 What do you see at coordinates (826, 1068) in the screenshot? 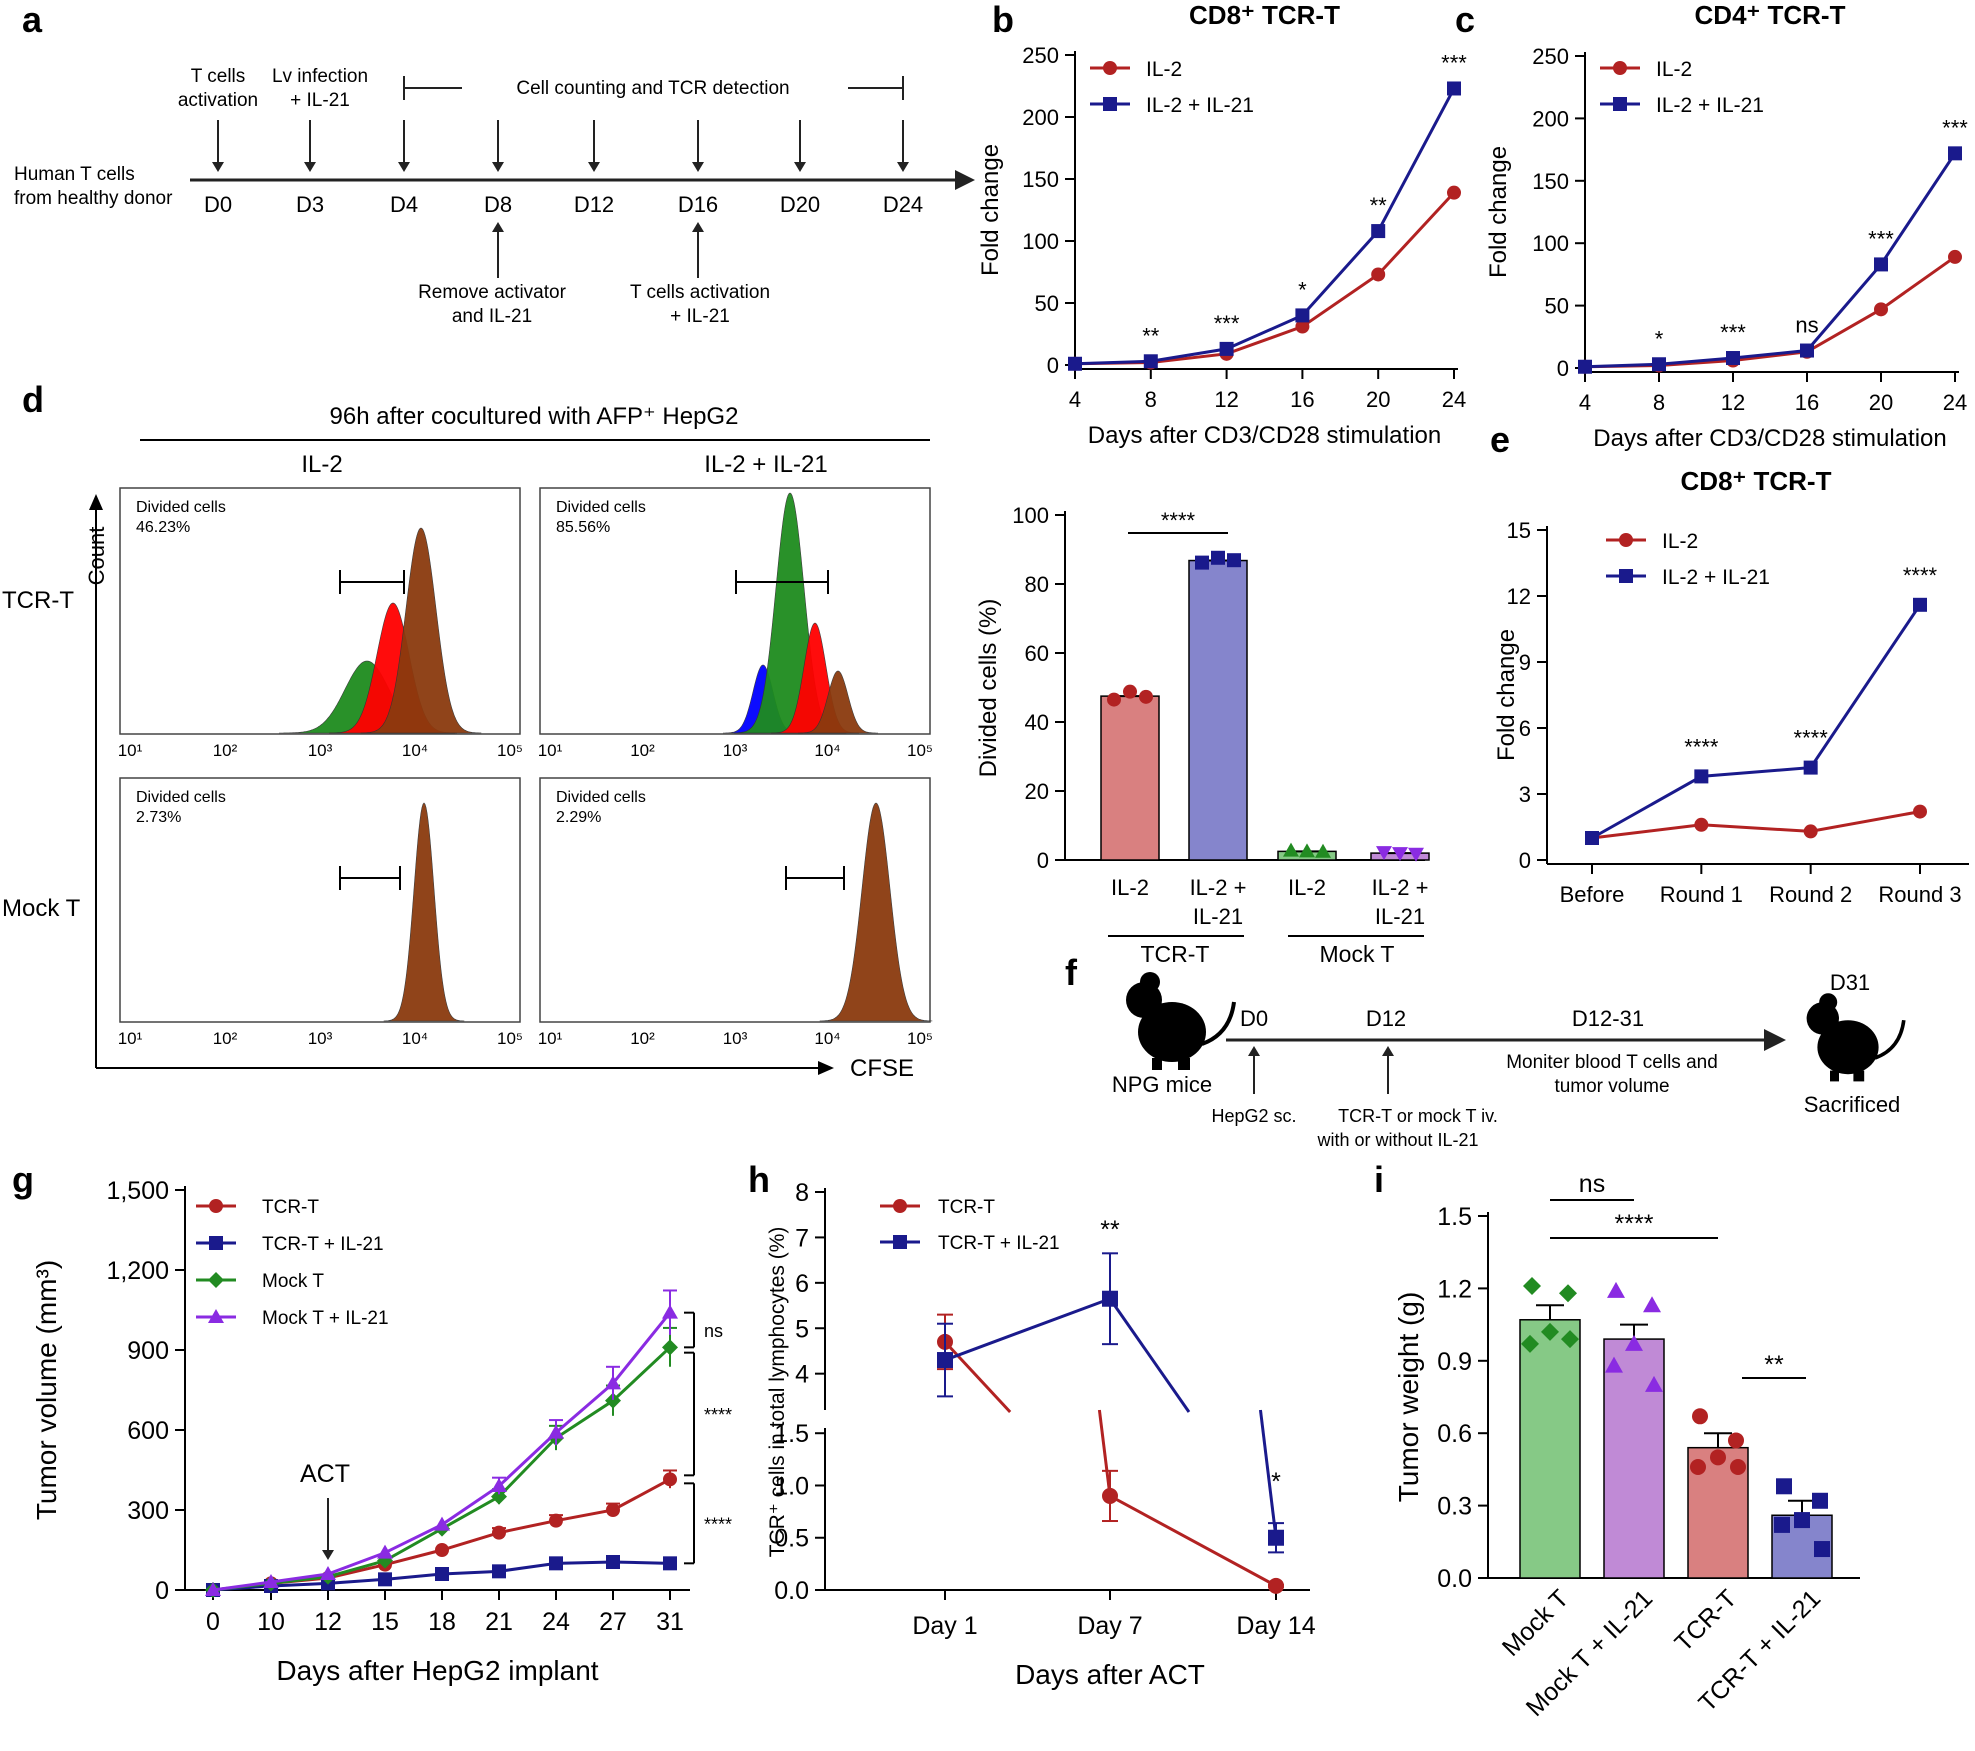
I see `cfse-arrowhead` at bounding box center [826, 1068].